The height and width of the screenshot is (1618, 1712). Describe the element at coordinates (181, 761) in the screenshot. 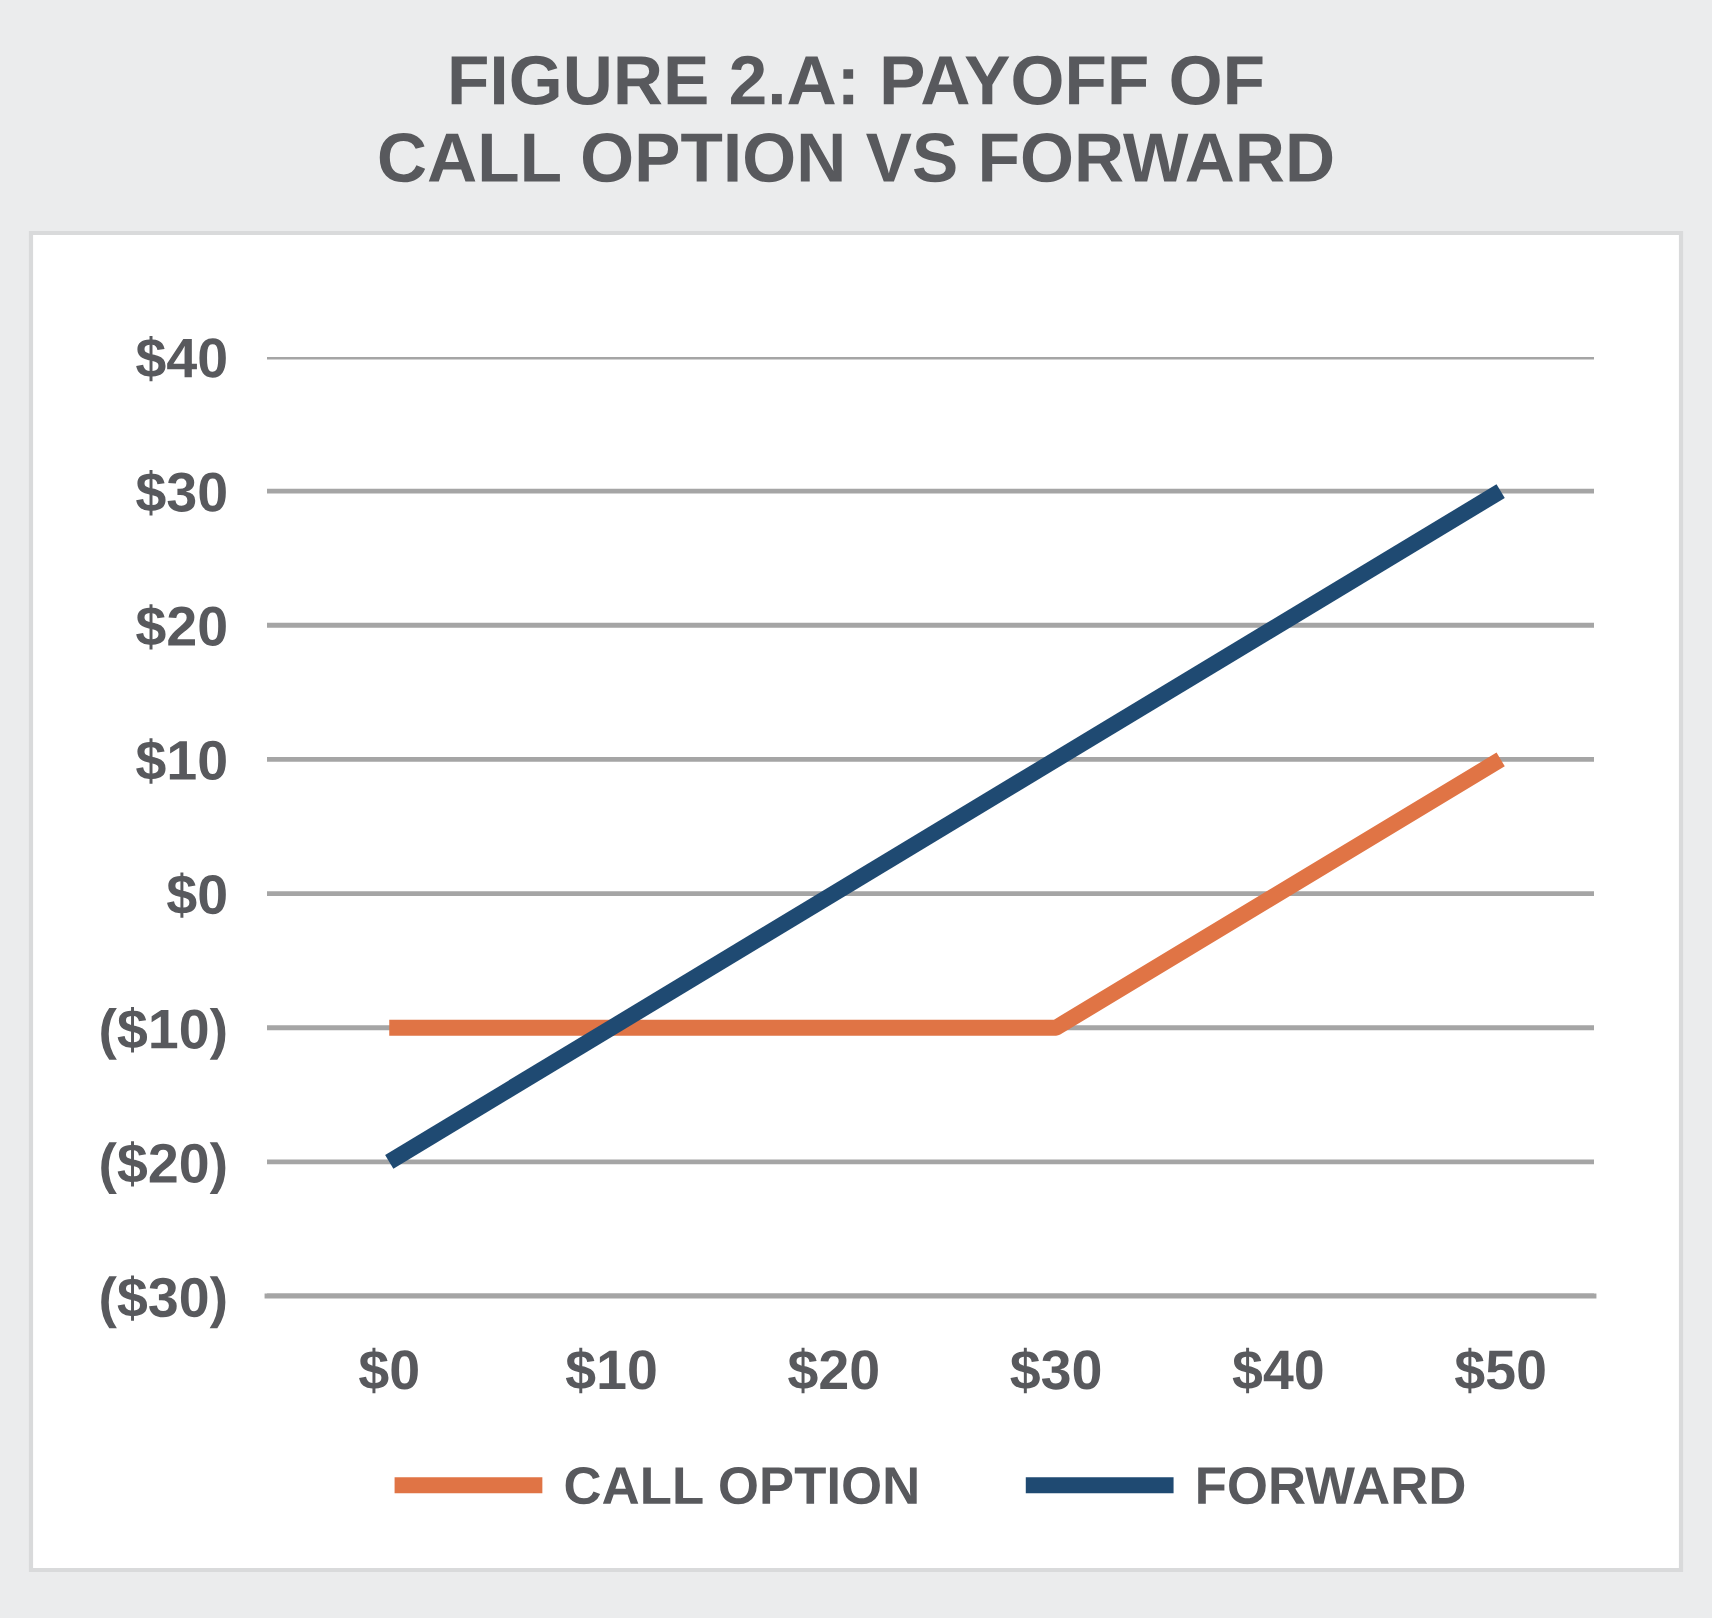

I see `y-tick-label: $10` at that location.